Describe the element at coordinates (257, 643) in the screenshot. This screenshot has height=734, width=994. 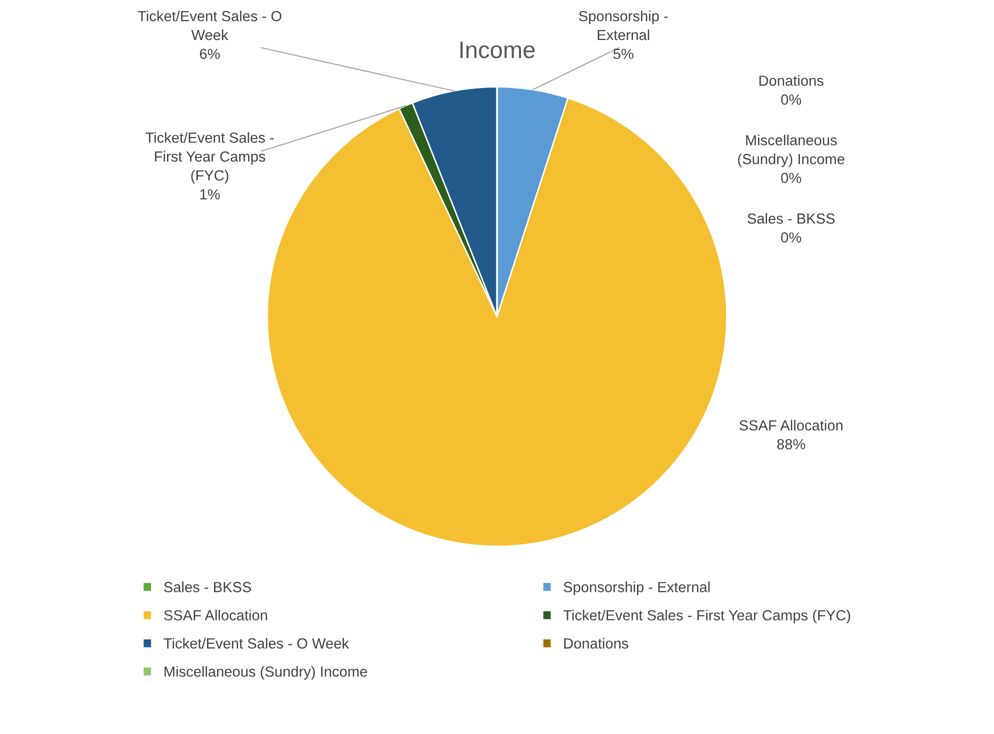
I see `legend-label: Ticket/Event Sales - O Week` at that location.